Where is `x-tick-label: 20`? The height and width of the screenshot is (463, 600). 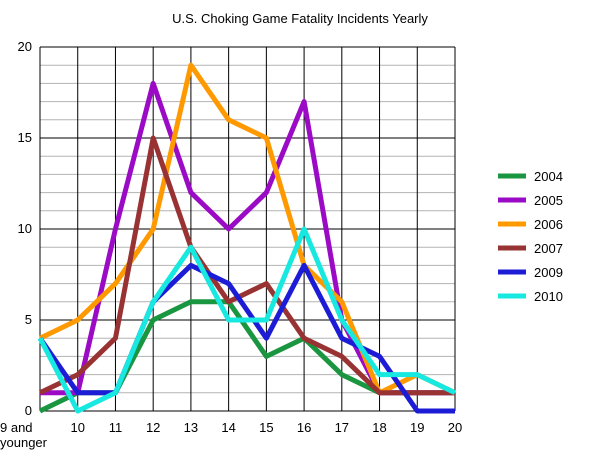 x-tick-label: 20 is located at coordinates (455, 427).